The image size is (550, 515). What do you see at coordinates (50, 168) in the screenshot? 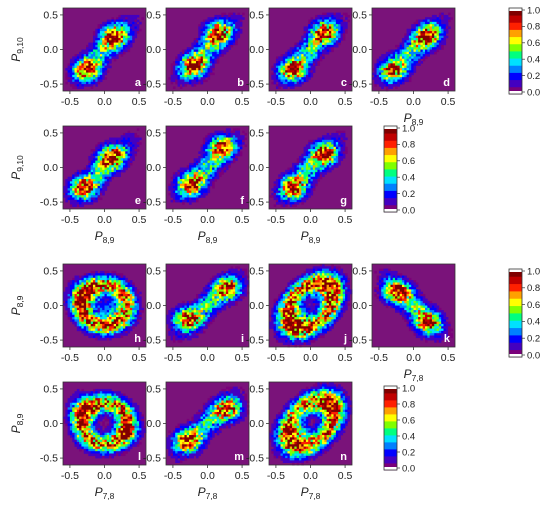
I see `y-tick-label: 0.0` at bounding box center [50, 168].